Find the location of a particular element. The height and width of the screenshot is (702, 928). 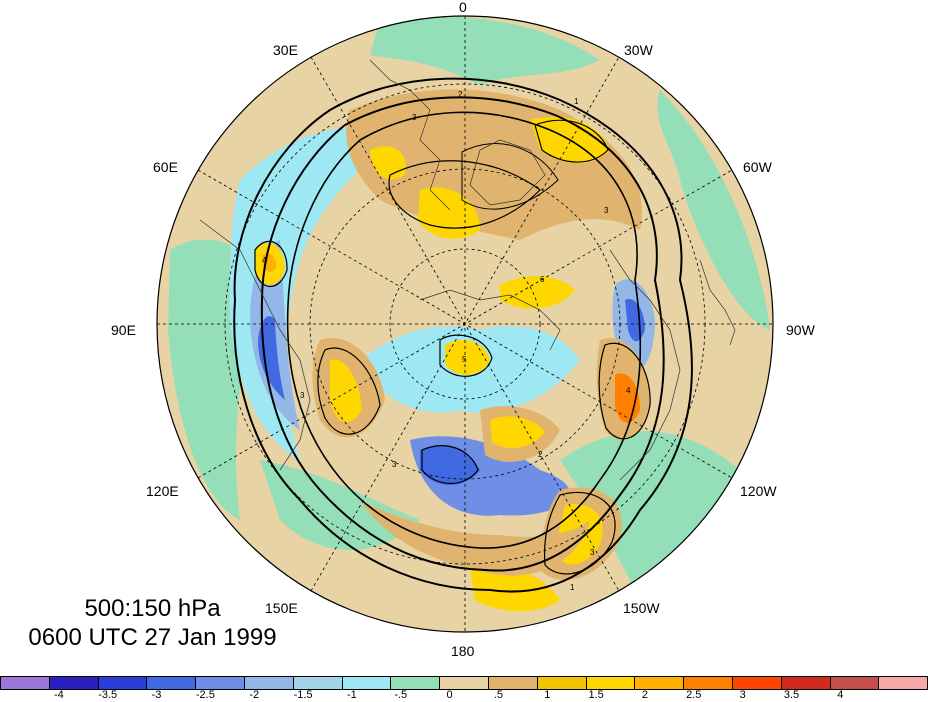

lon-label-90w: 90W is located at coordinates (800, 330).